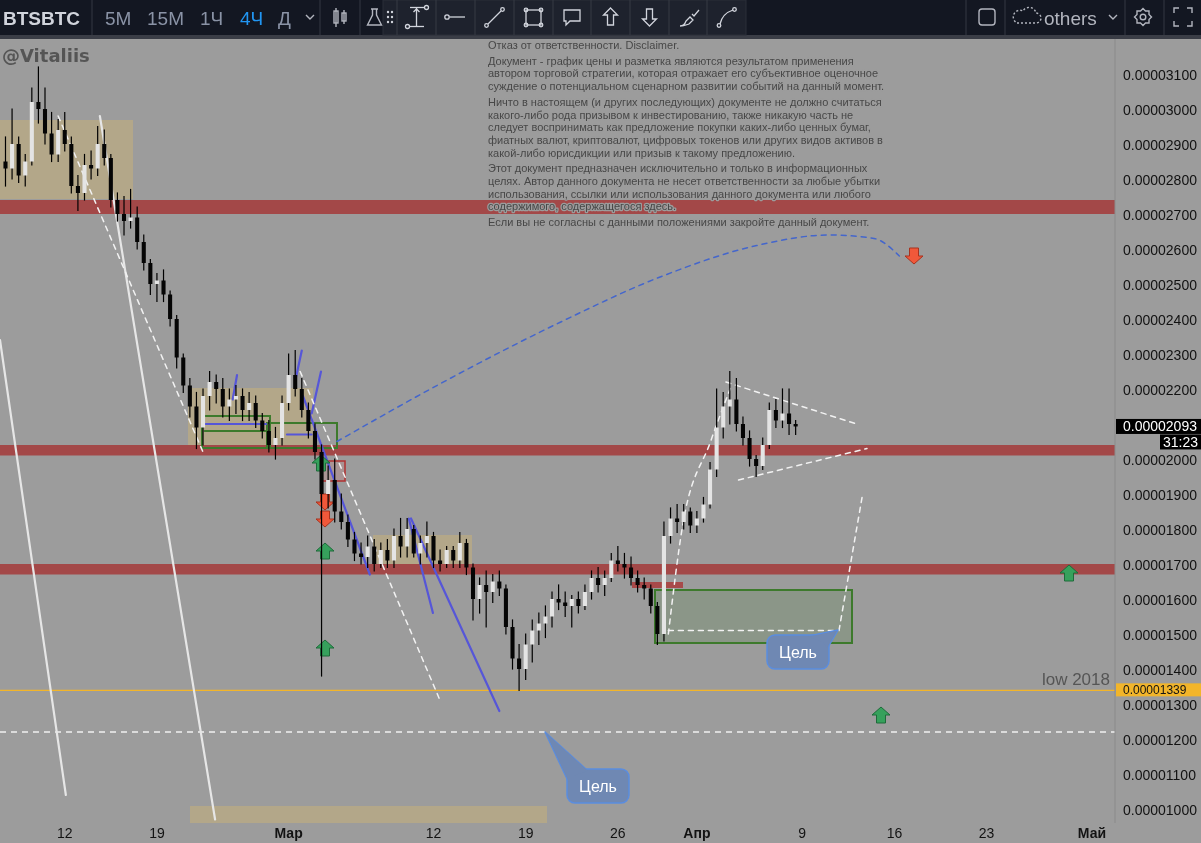 This screenshot has height=843, width=1201. I want to click on y-tick-label: 0.00001200, so click(1160, 739).